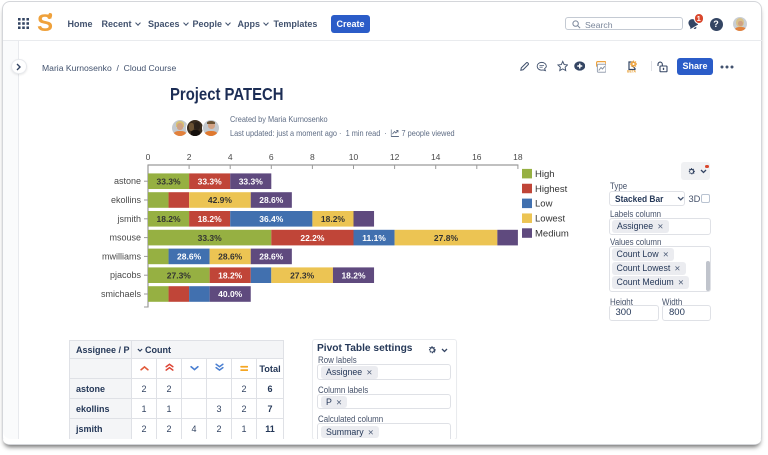 The width and height of the screenshot is (768, 455). What do you see at coordinates (550, 218) in the screenshot?
I see `svg-text: Lowest` at bounding box center [550, 218].